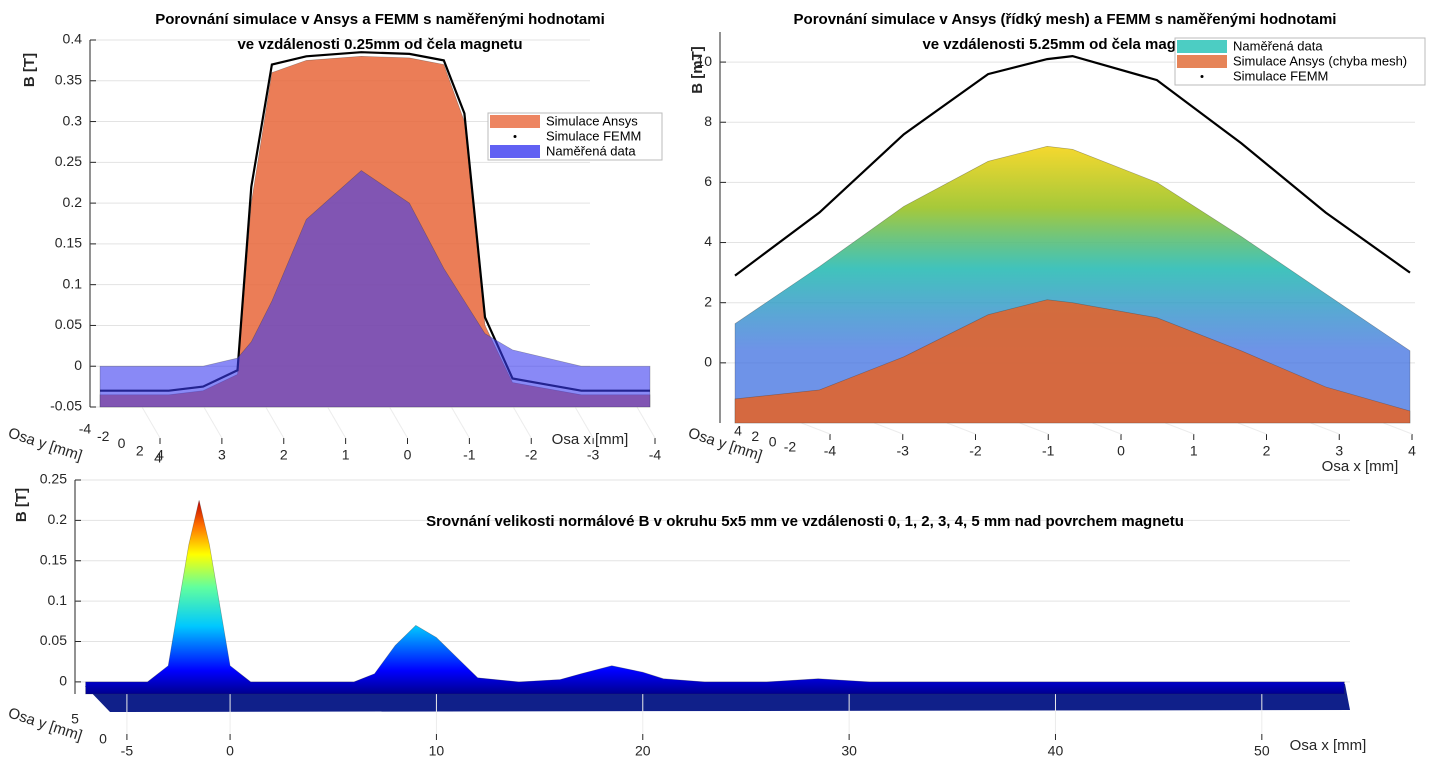  I want to click on chart-title: ve vzdálenosti 0.25mm od čela magnetu, so click(379, 44).